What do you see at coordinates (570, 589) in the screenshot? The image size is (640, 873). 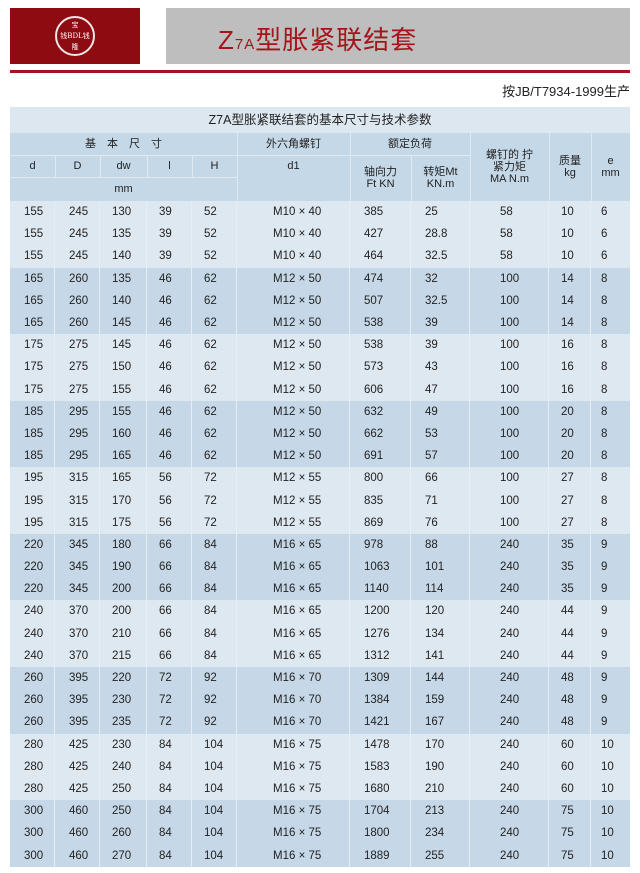 I see `cell-mass: 35` at bounding box center [570, 589].